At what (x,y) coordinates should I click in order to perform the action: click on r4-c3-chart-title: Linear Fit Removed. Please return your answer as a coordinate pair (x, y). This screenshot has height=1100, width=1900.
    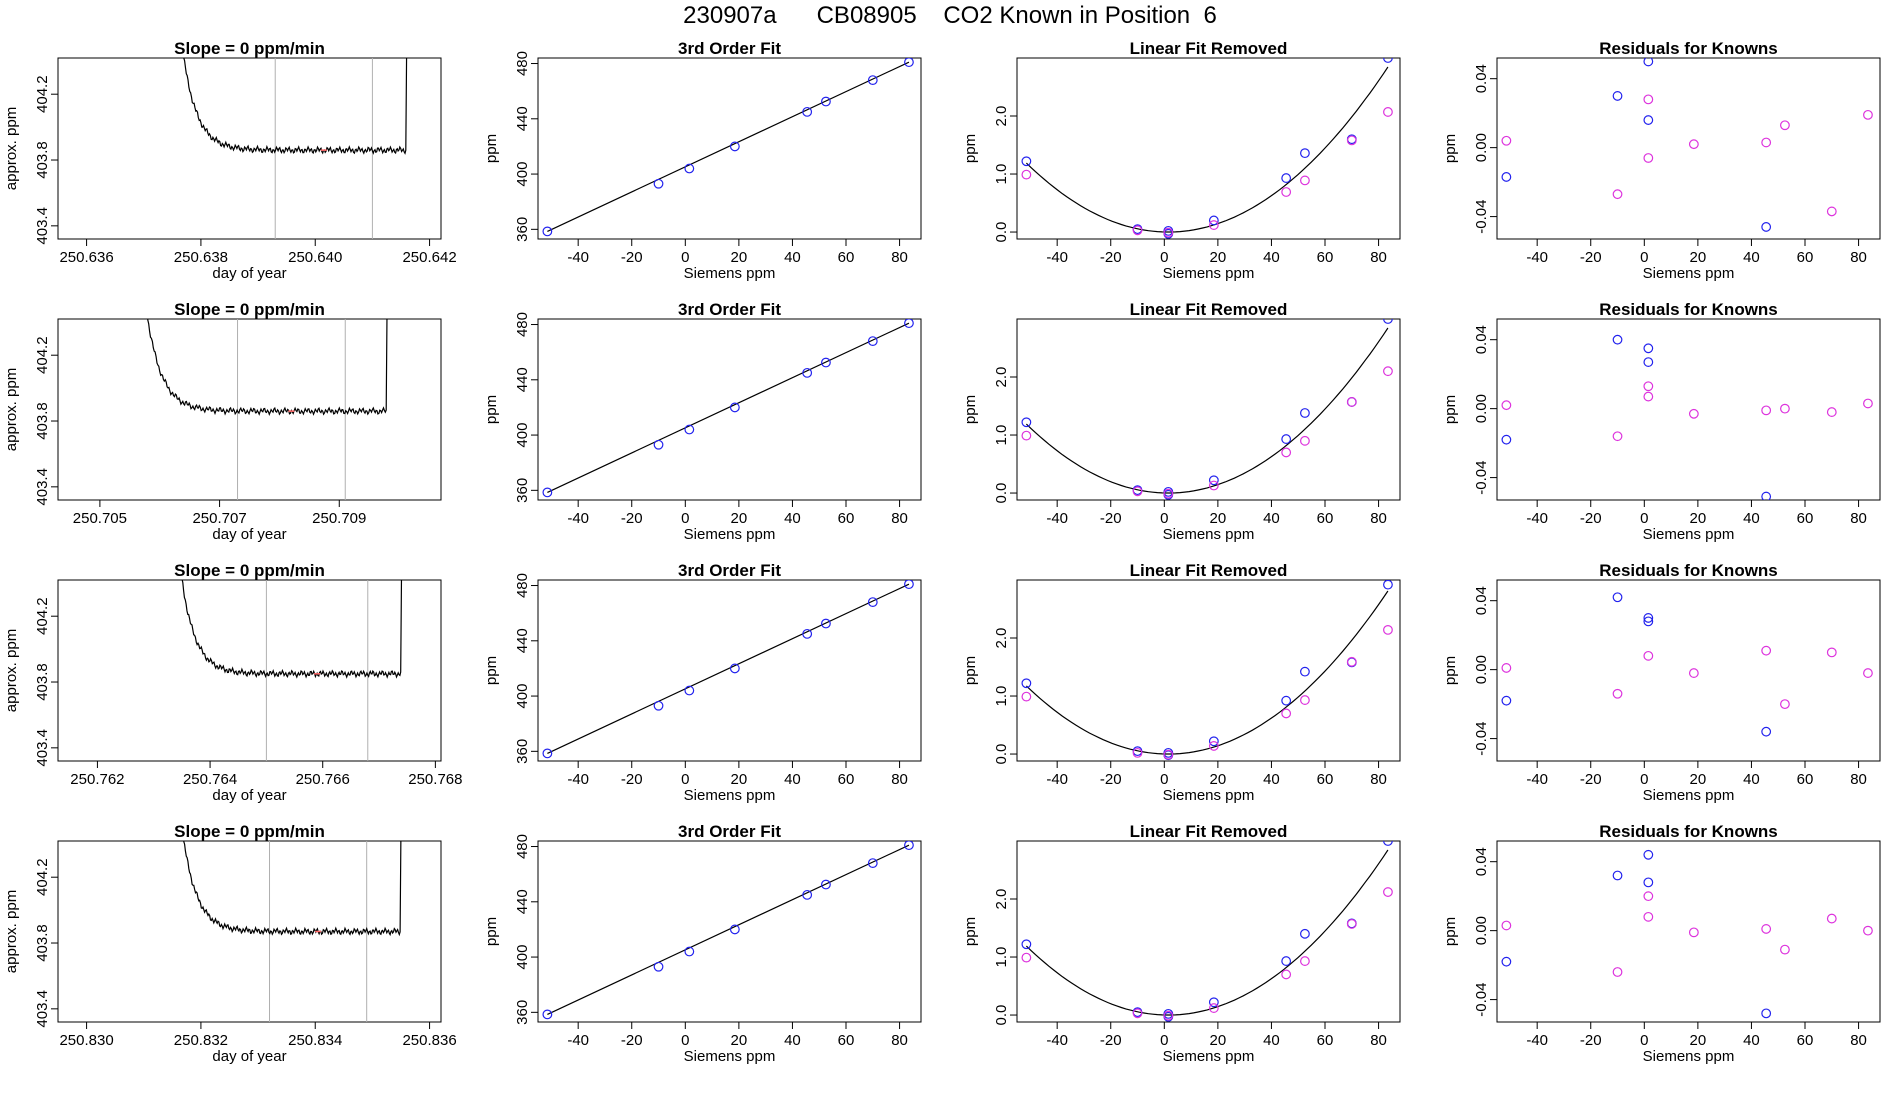
    Looking at the image, I should click on (1209, 831).